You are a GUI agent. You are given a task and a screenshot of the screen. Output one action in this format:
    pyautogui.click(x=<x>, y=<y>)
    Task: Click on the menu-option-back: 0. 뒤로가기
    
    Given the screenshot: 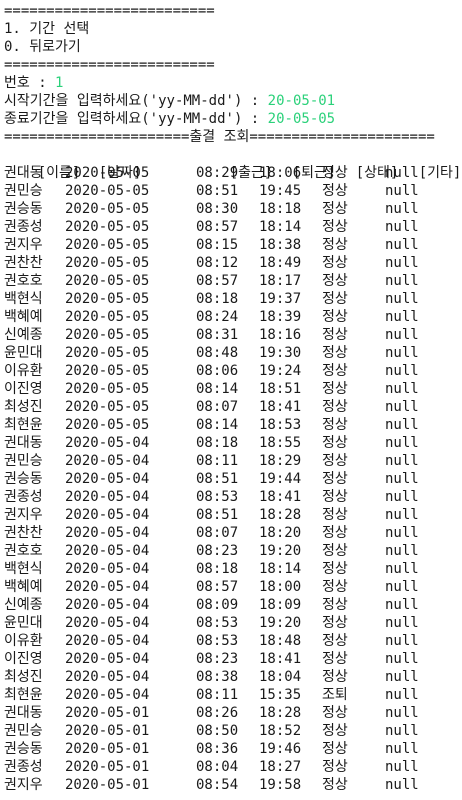 What is the action you would take?
    pyautogui.click(x=42, y=47)
    